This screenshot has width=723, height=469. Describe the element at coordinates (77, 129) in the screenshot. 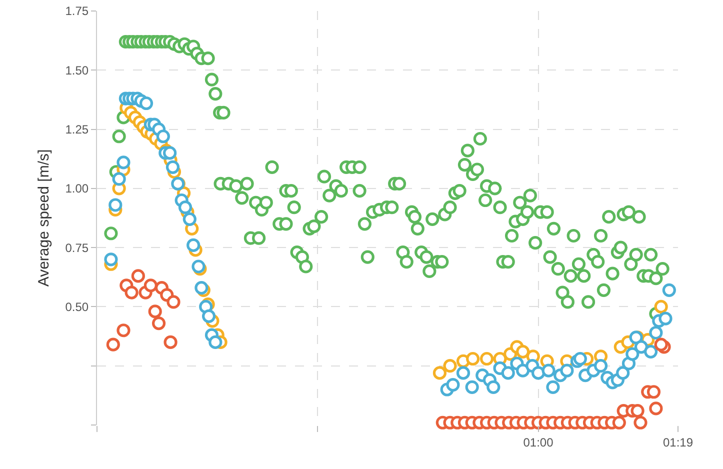

I see `y-tick-label: 1.25` at that location.